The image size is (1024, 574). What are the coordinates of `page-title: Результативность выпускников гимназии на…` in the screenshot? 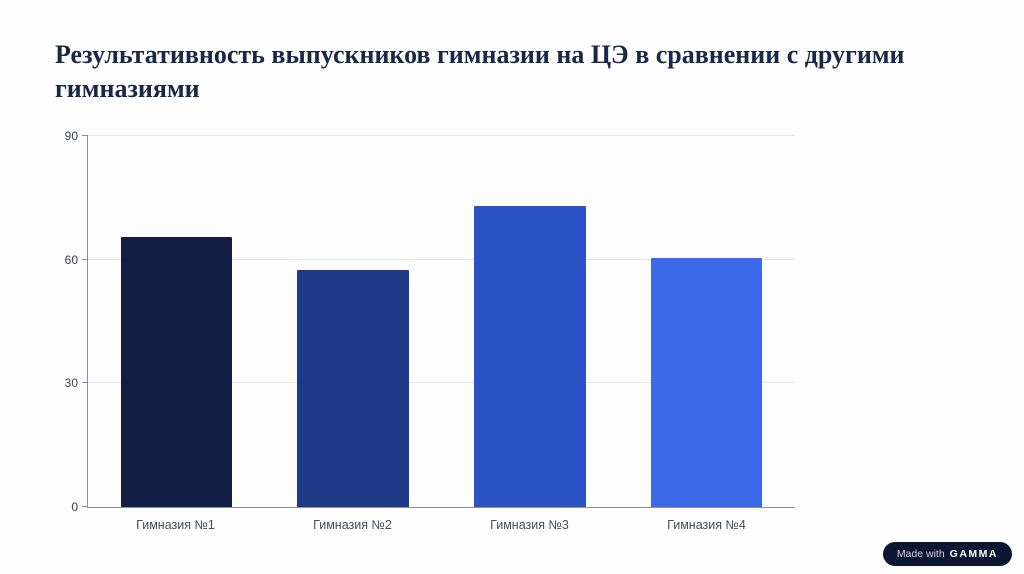 It's located at (480, 71).